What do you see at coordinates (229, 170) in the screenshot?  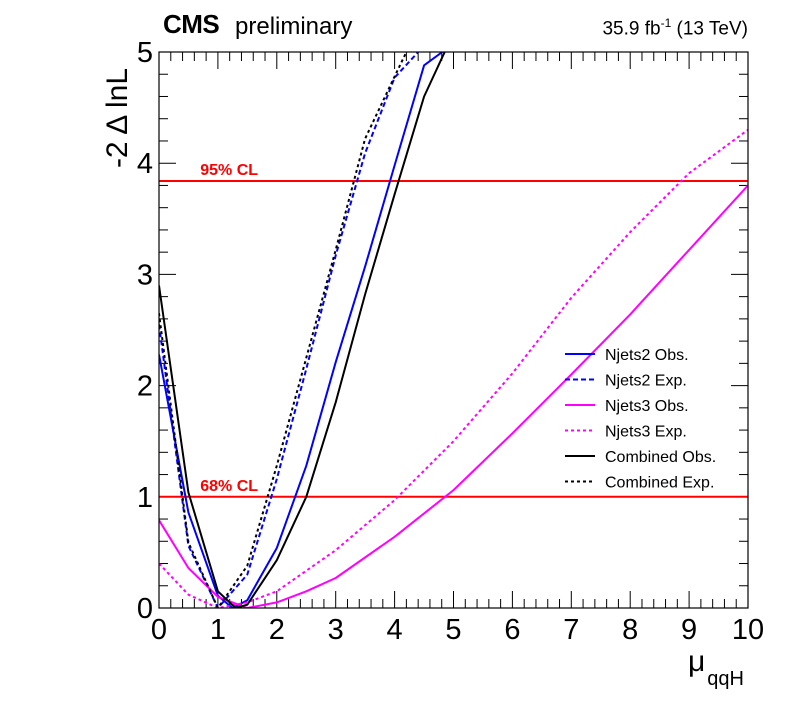 I see `cl-reference-label: 95% CL` at bounding box center [229, 170].